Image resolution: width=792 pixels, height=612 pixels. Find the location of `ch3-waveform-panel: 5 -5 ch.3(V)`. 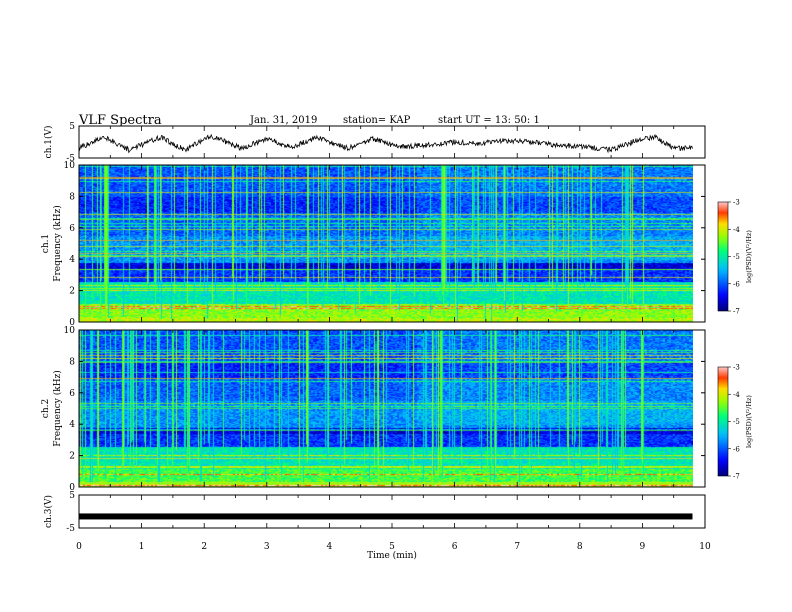

ch3-waveform-panel: 5 -5 ch.3(V) is located at coordinates (374, 512).